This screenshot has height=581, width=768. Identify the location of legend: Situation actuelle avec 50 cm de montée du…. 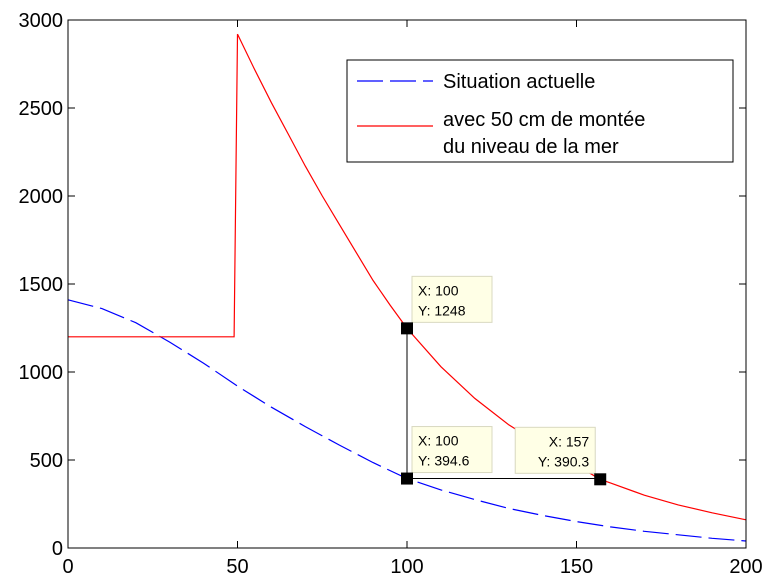
(540, 111).